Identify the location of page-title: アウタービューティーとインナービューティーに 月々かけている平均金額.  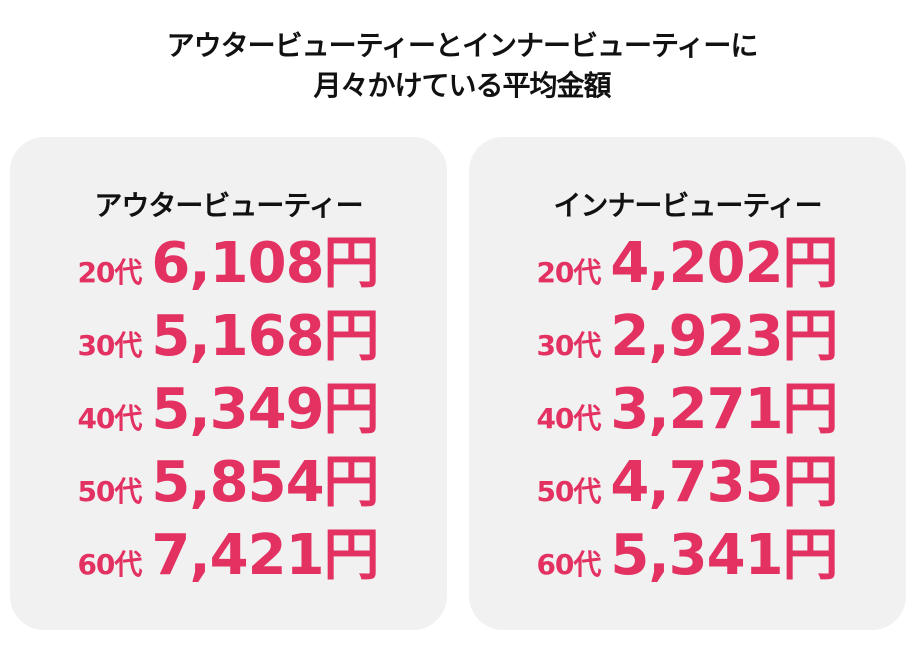
(462, 66).